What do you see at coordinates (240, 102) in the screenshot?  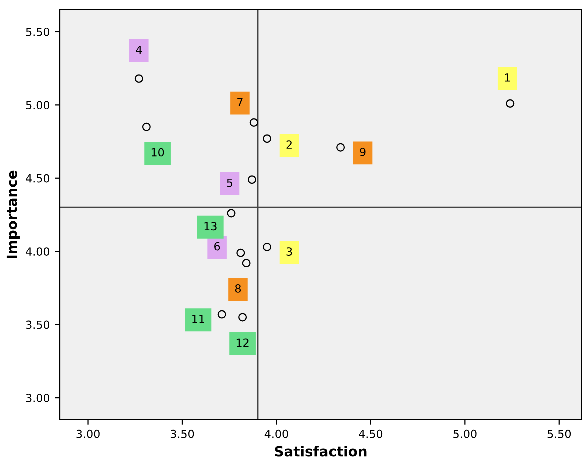 I see `annotation: 7` at bounding box center [240, 102].